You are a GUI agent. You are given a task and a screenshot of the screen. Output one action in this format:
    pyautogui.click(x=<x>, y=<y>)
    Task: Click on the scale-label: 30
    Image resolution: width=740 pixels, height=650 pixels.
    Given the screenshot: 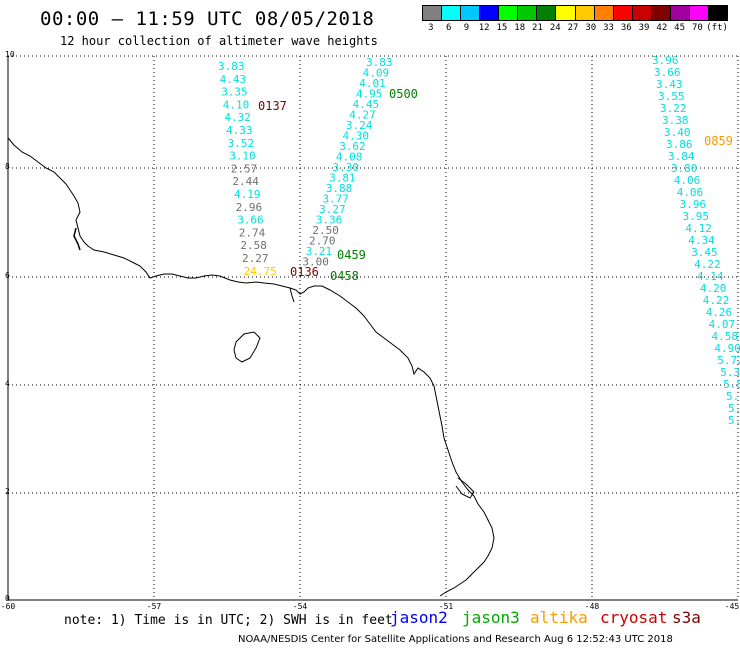 What is the action you would take?
    pyautogui.click(x=591, y=28)
    